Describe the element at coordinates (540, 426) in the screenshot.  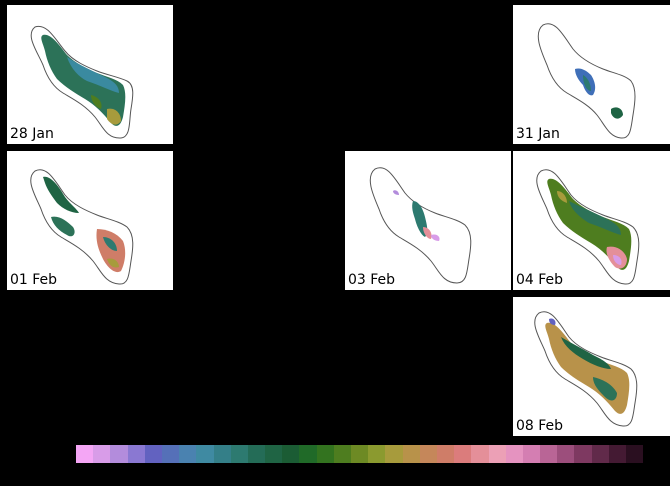
I see `panel-date-label: 08 Feb` at that location.